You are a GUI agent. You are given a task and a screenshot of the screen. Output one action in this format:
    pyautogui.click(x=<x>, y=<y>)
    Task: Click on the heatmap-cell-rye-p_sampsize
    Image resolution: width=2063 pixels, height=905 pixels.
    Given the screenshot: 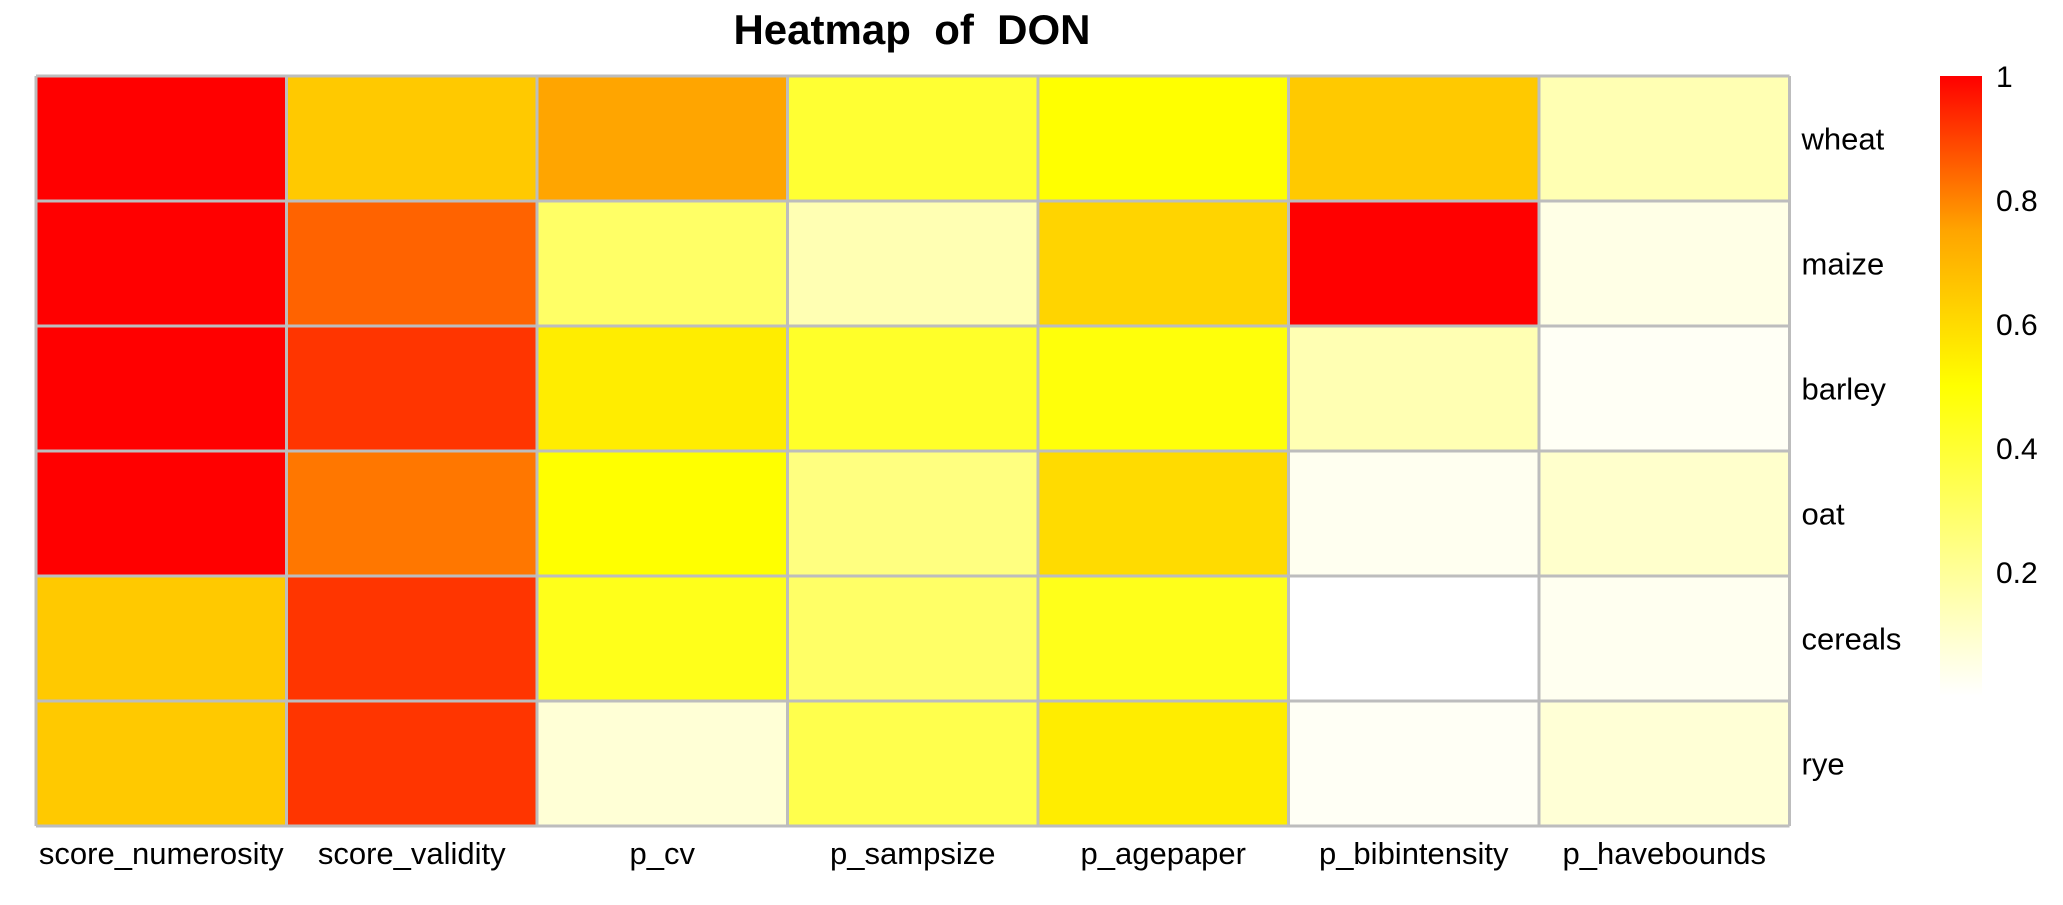 What is the action you would take?
    pyautogui.click(x=912, y=763)
    